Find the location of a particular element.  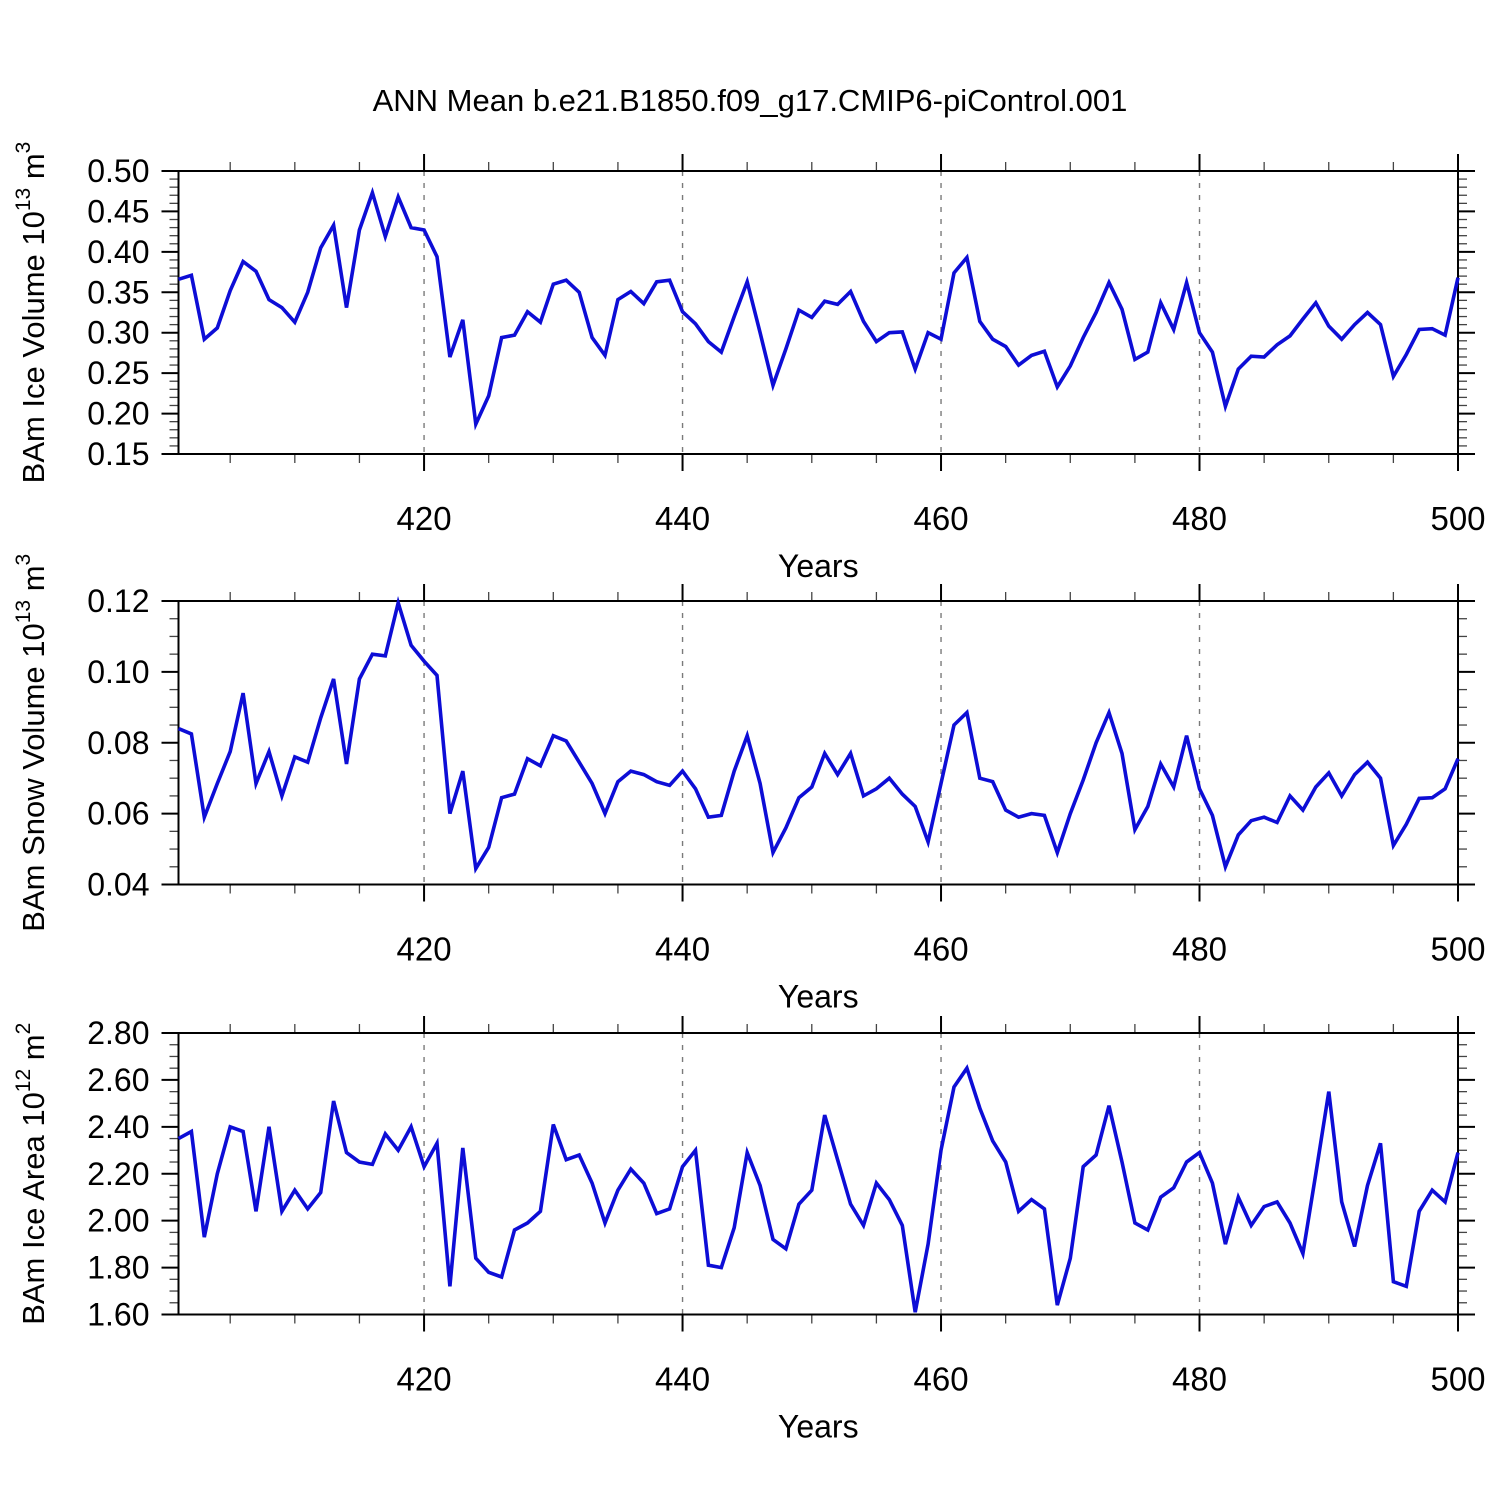

y-tick-label: 1.80 is located at coordinates (118, 1268).